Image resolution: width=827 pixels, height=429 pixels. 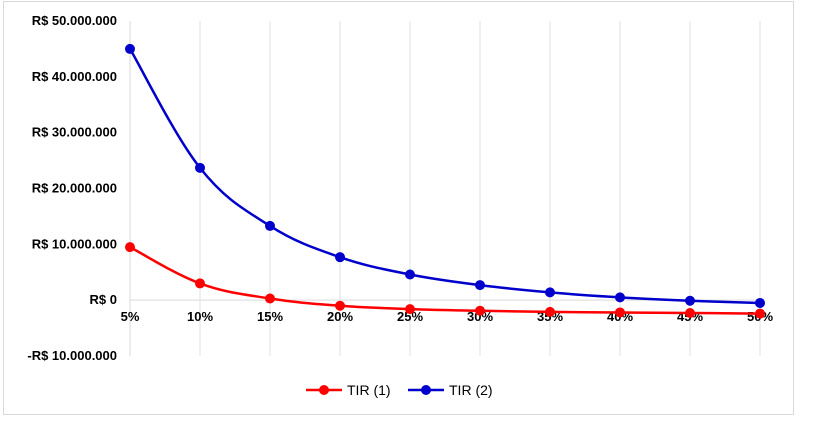 I want to click on legend-label-2: TIR (2), so click(x=471, y=390).